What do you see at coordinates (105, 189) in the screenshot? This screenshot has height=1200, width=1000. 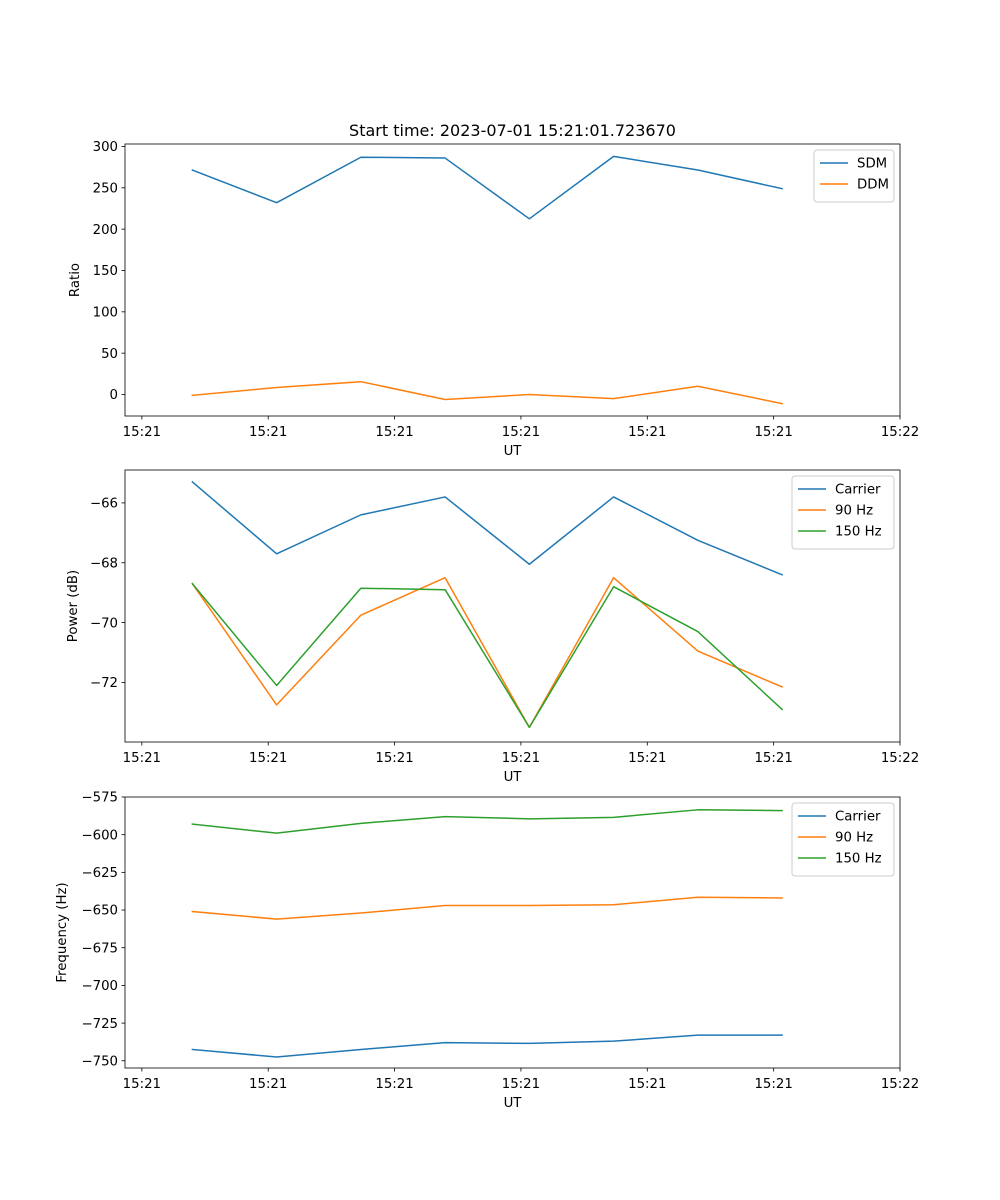 I see `y-tick-label: 250` at bounding box center [105, 189].